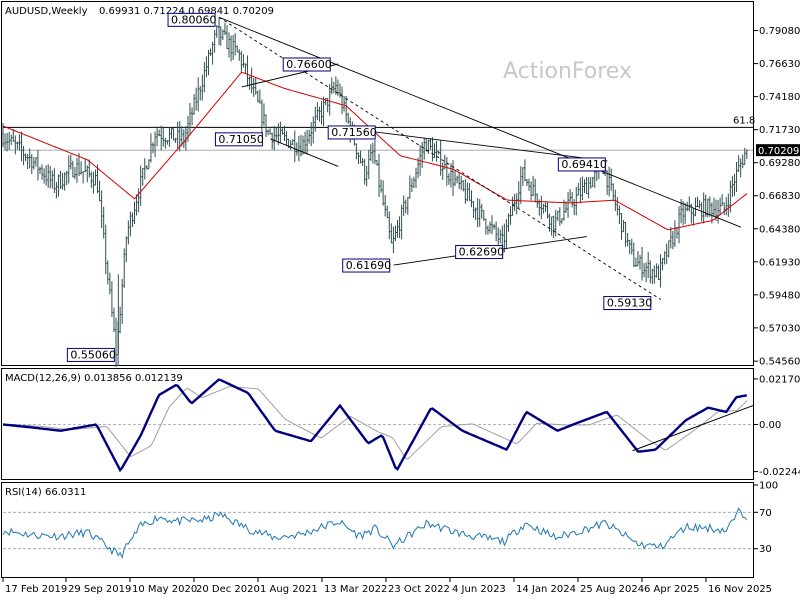  What do you see at coordinates (779, 64) in the screenshot?
I see `price-tick-label: 0.76630` at bounding box center [779, 64].